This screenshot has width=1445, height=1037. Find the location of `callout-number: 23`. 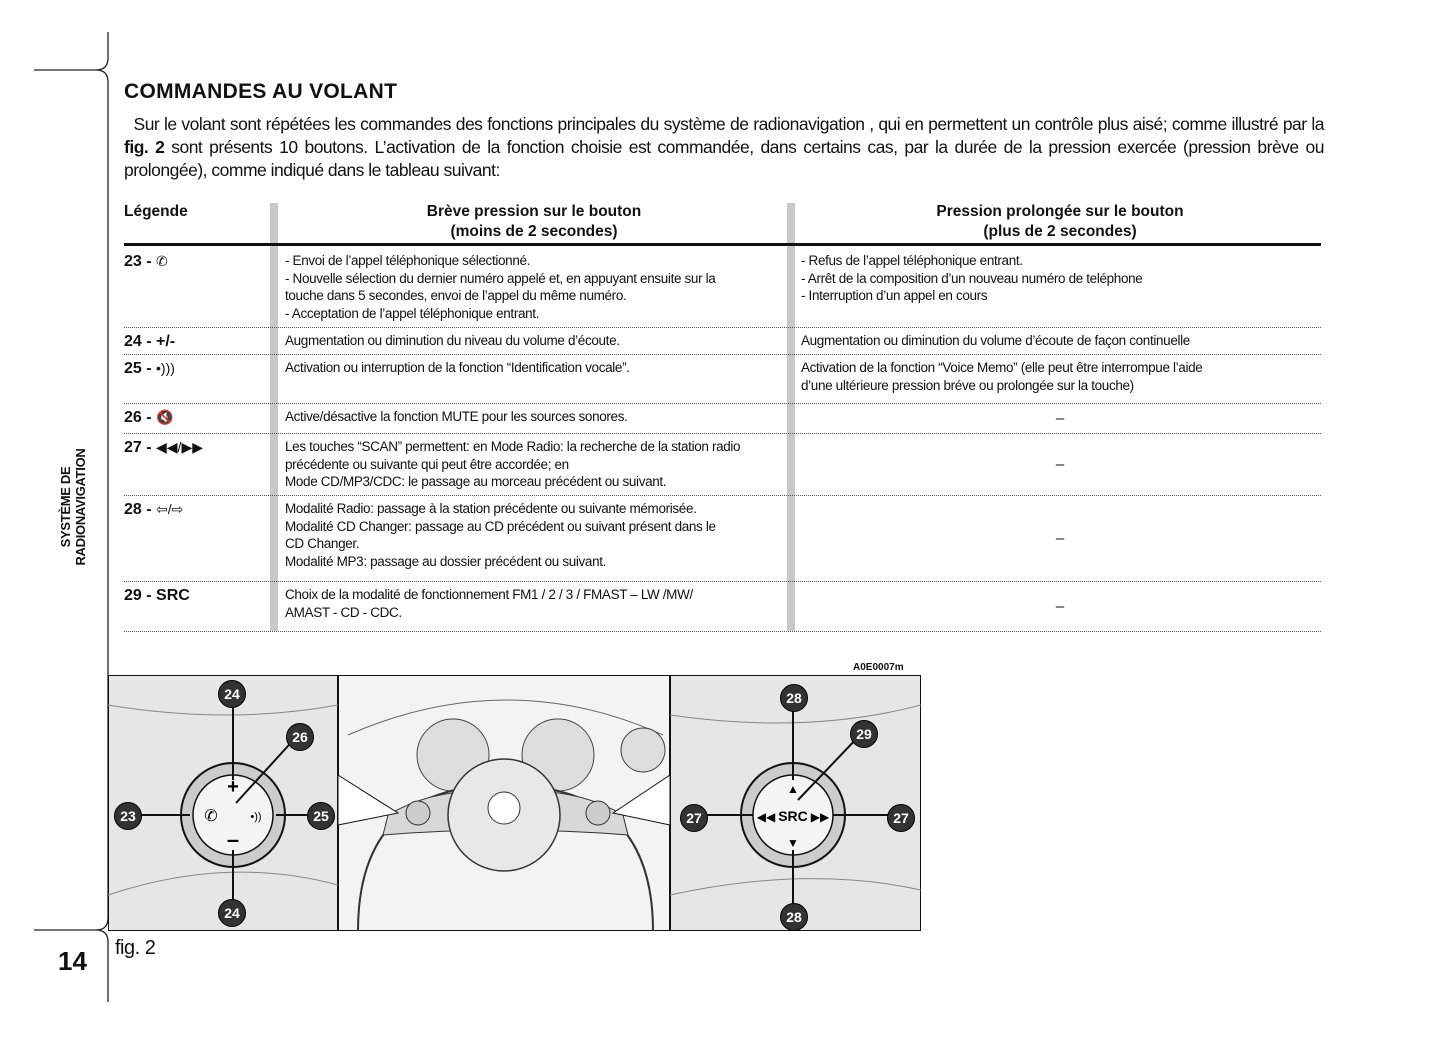

callout-number: 23 is located at coordinates (128, 816).